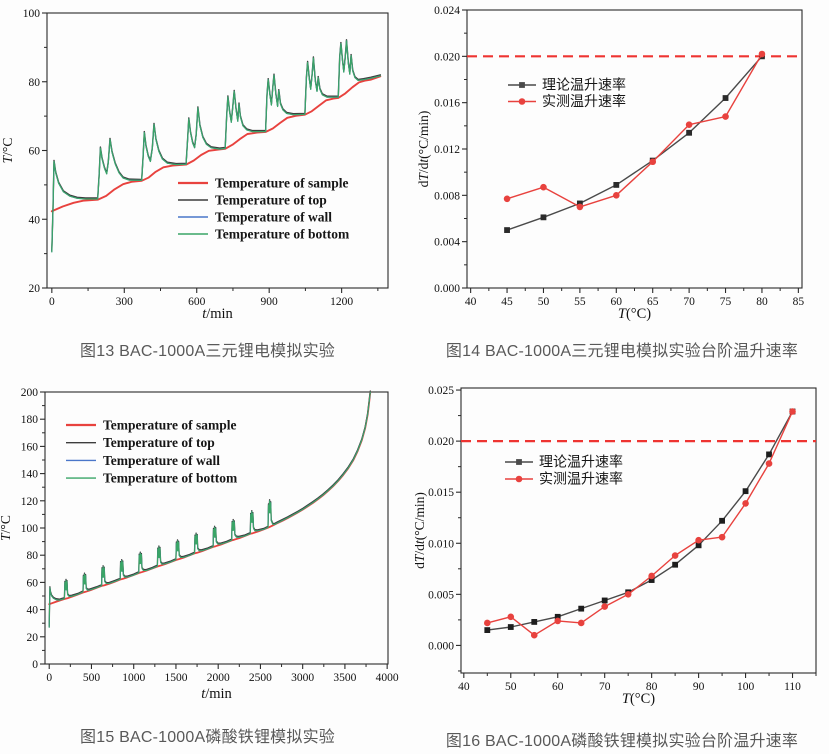 The image size is (829, 754). I want to click on y-axis-label: T/°C, so click(7, 151).